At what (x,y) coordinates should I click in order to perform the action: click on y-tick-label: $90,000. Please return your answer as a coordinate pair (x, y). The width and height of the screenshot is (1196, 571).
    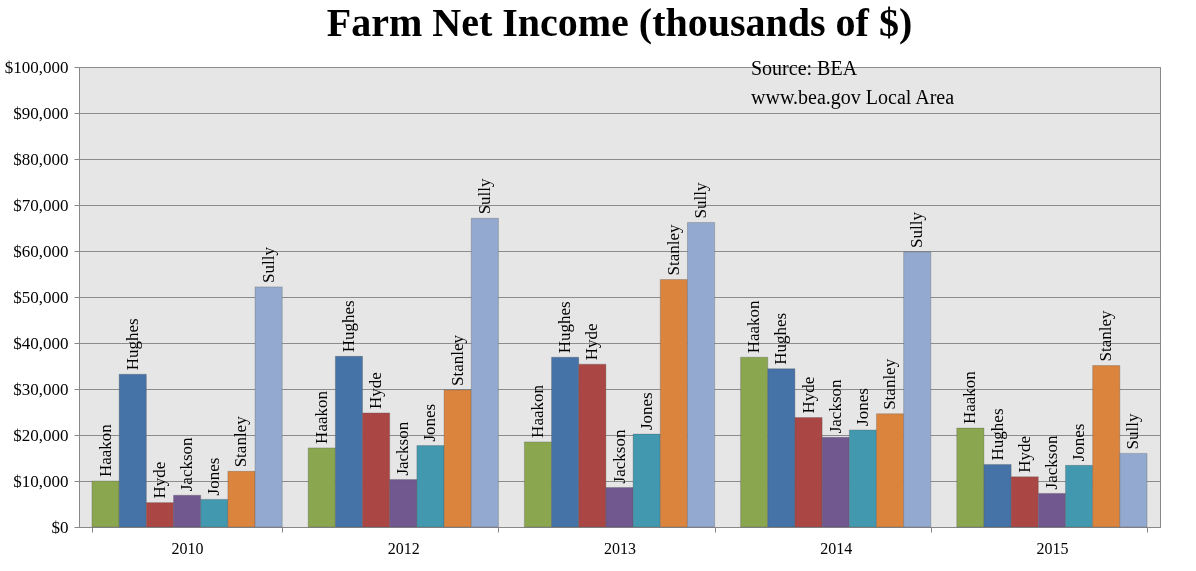
    Looking at the image, I should click on (41, 113).